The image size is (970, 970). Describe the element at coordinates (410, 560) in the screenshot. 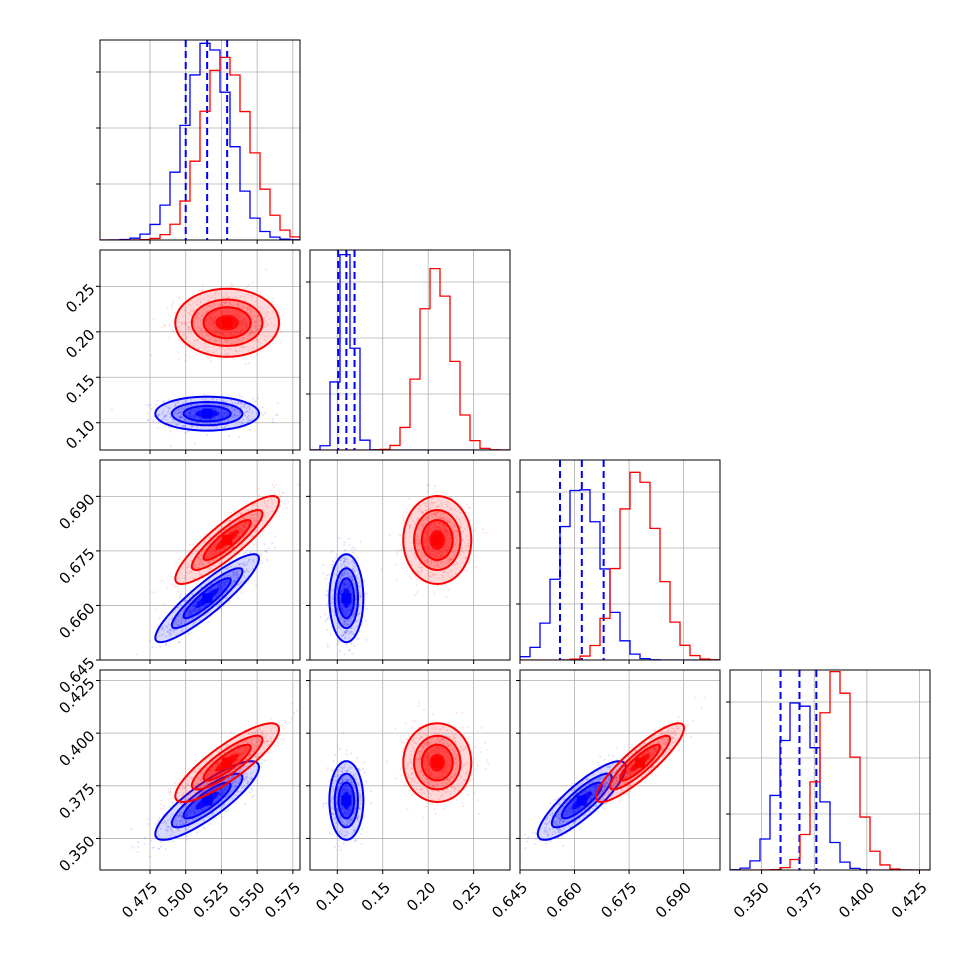

I see `panel-frame` at that location.